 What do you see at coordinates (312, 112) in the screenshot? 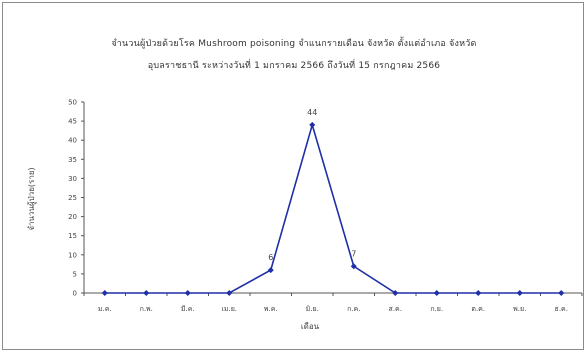
I see `data-label: 44` at bounding box center [312, 112].